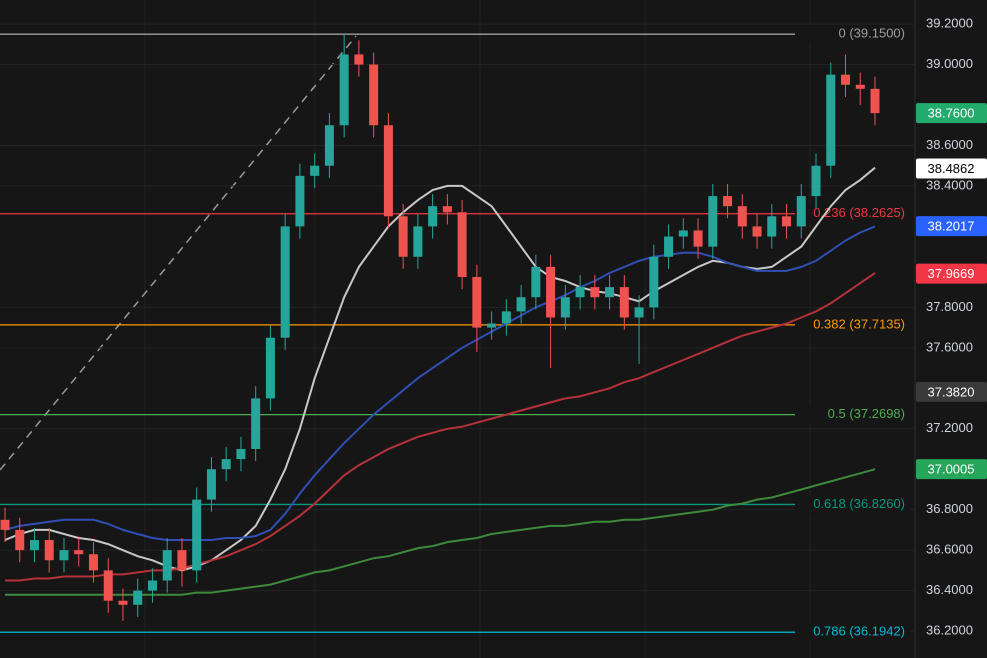 The image size is (987, 658). Describe the element at coordinates (859, 631) in the screenshot. I see `fib-level-label: 0.786 (36.1942)` at that location.